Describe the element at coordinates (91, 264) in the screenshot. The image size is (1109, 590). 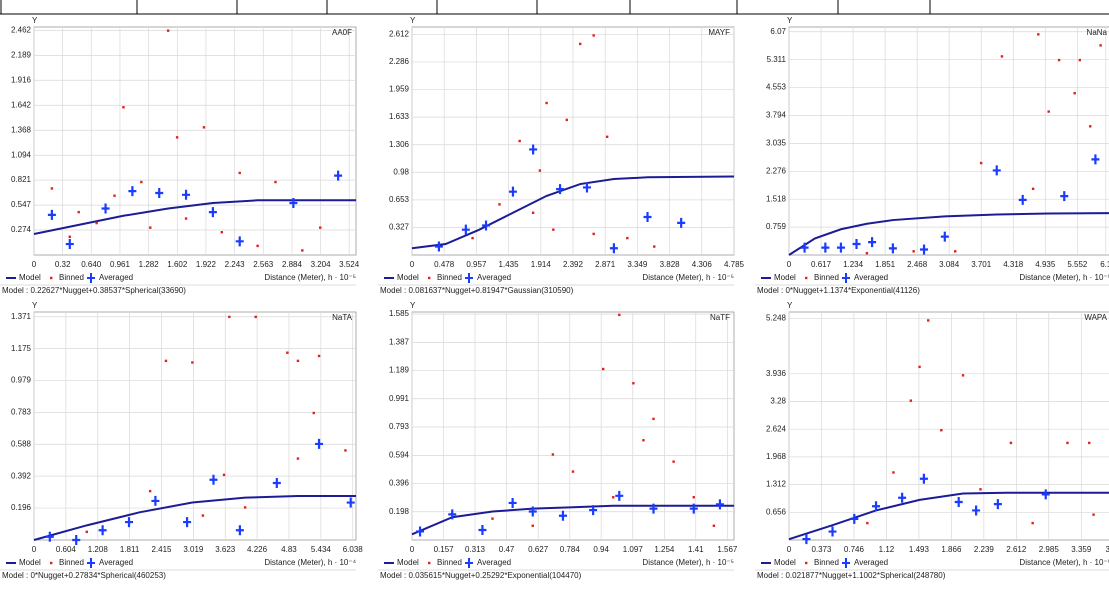
I see `x-tick-label: 0.640` at that location.